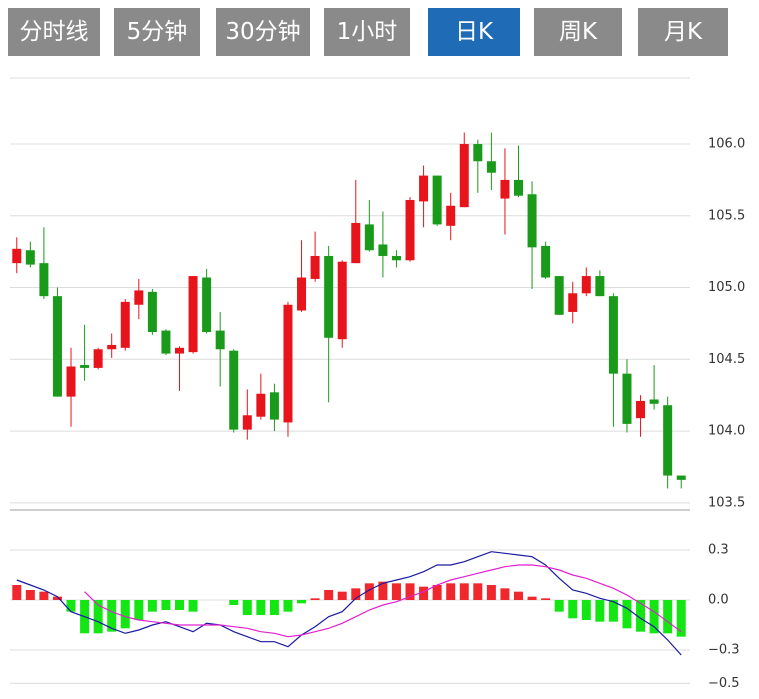 The height and width of the screenshot is (699, 759). What do you see at coordinates (724, 683) in the screenshot?
I see `y-tick-label: −0.5` at bounding box center [724, 683].